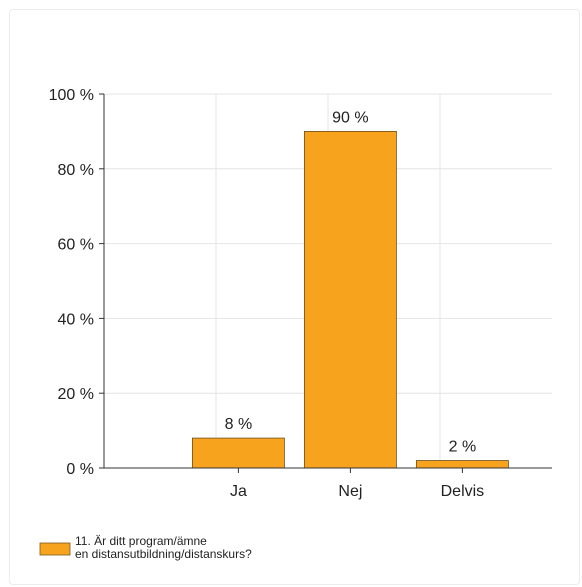 This screenshot has width=582, height=587. Describe the element at coordinates (76, 319) in the screenshot. I see `y-tick-label: 40 %` at that location.